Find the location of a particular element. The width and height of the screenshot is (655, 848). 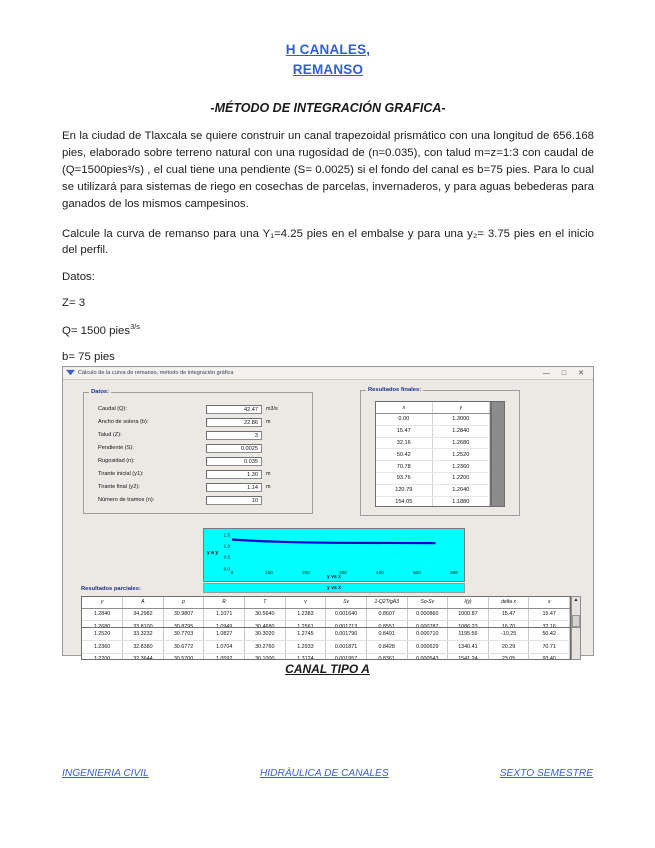

table-row: 93.76 1.2200 is located at coordinates (433, 478).